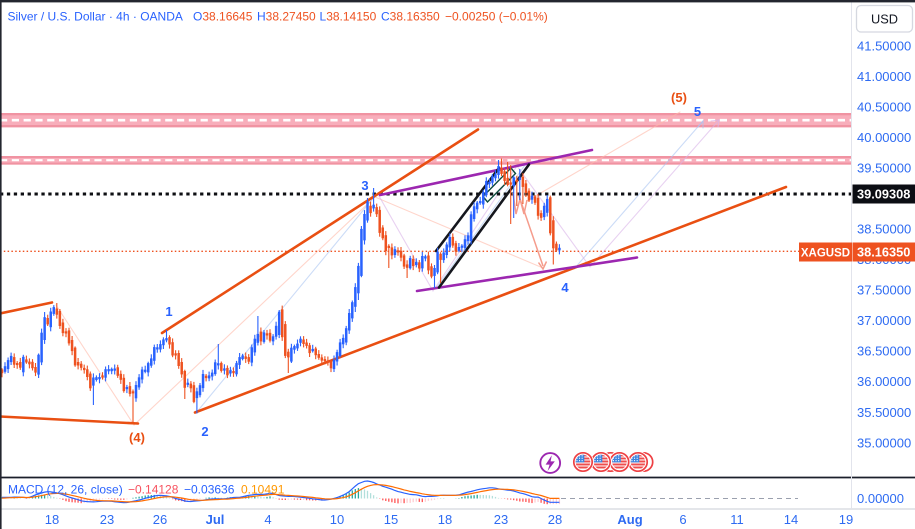 The image size is (915, 529). I want to click on svg-text:Silver / U.S. Dollar · 4h · OA: Silver / U.S. Dollar · 4h · OANDA, so click(95, 17).